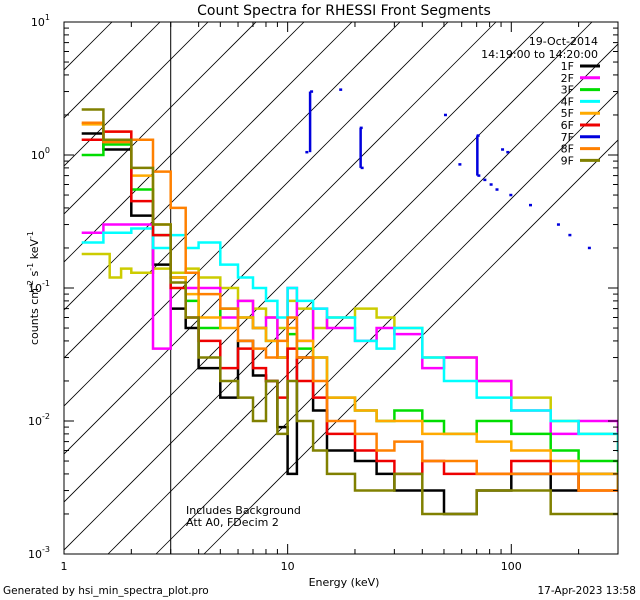 Image resolution: width=640 pixels, height=600 pixels. What do you see at coordinates (344, 582) in the screenshot?
I see `x-axis-label: Energy (keV)` at bounding box center [344, 582].